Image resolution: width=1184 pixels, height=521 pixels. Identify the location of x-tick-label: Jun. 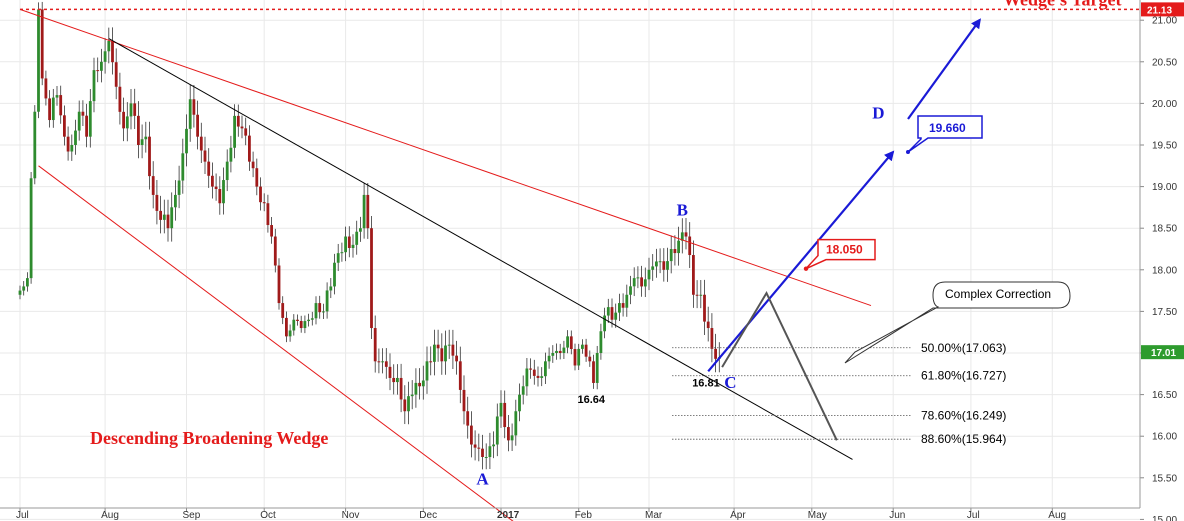
(897, 515).